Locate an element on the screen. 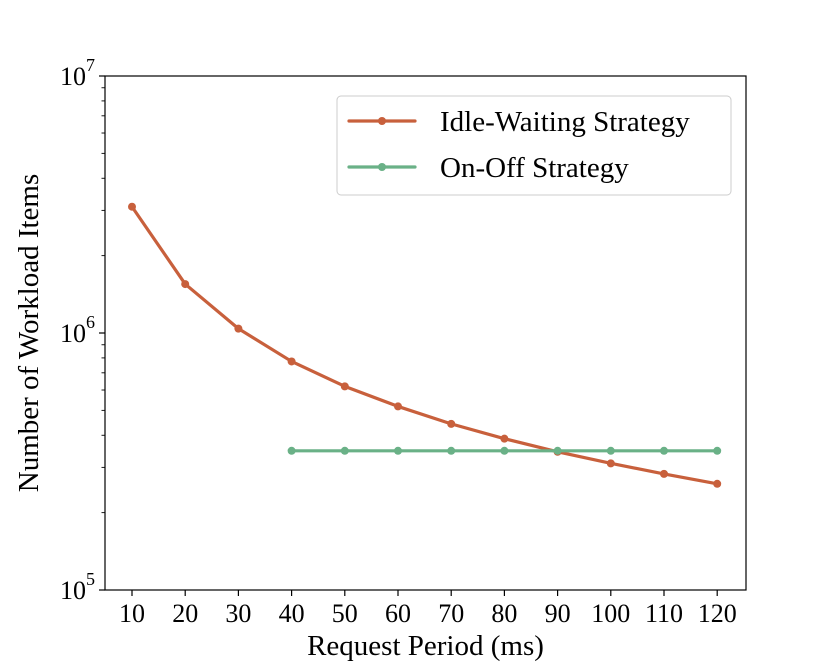 This screenshot has width=830, height=664. x-tick-label: 10 is located at coordinates (132, 613).